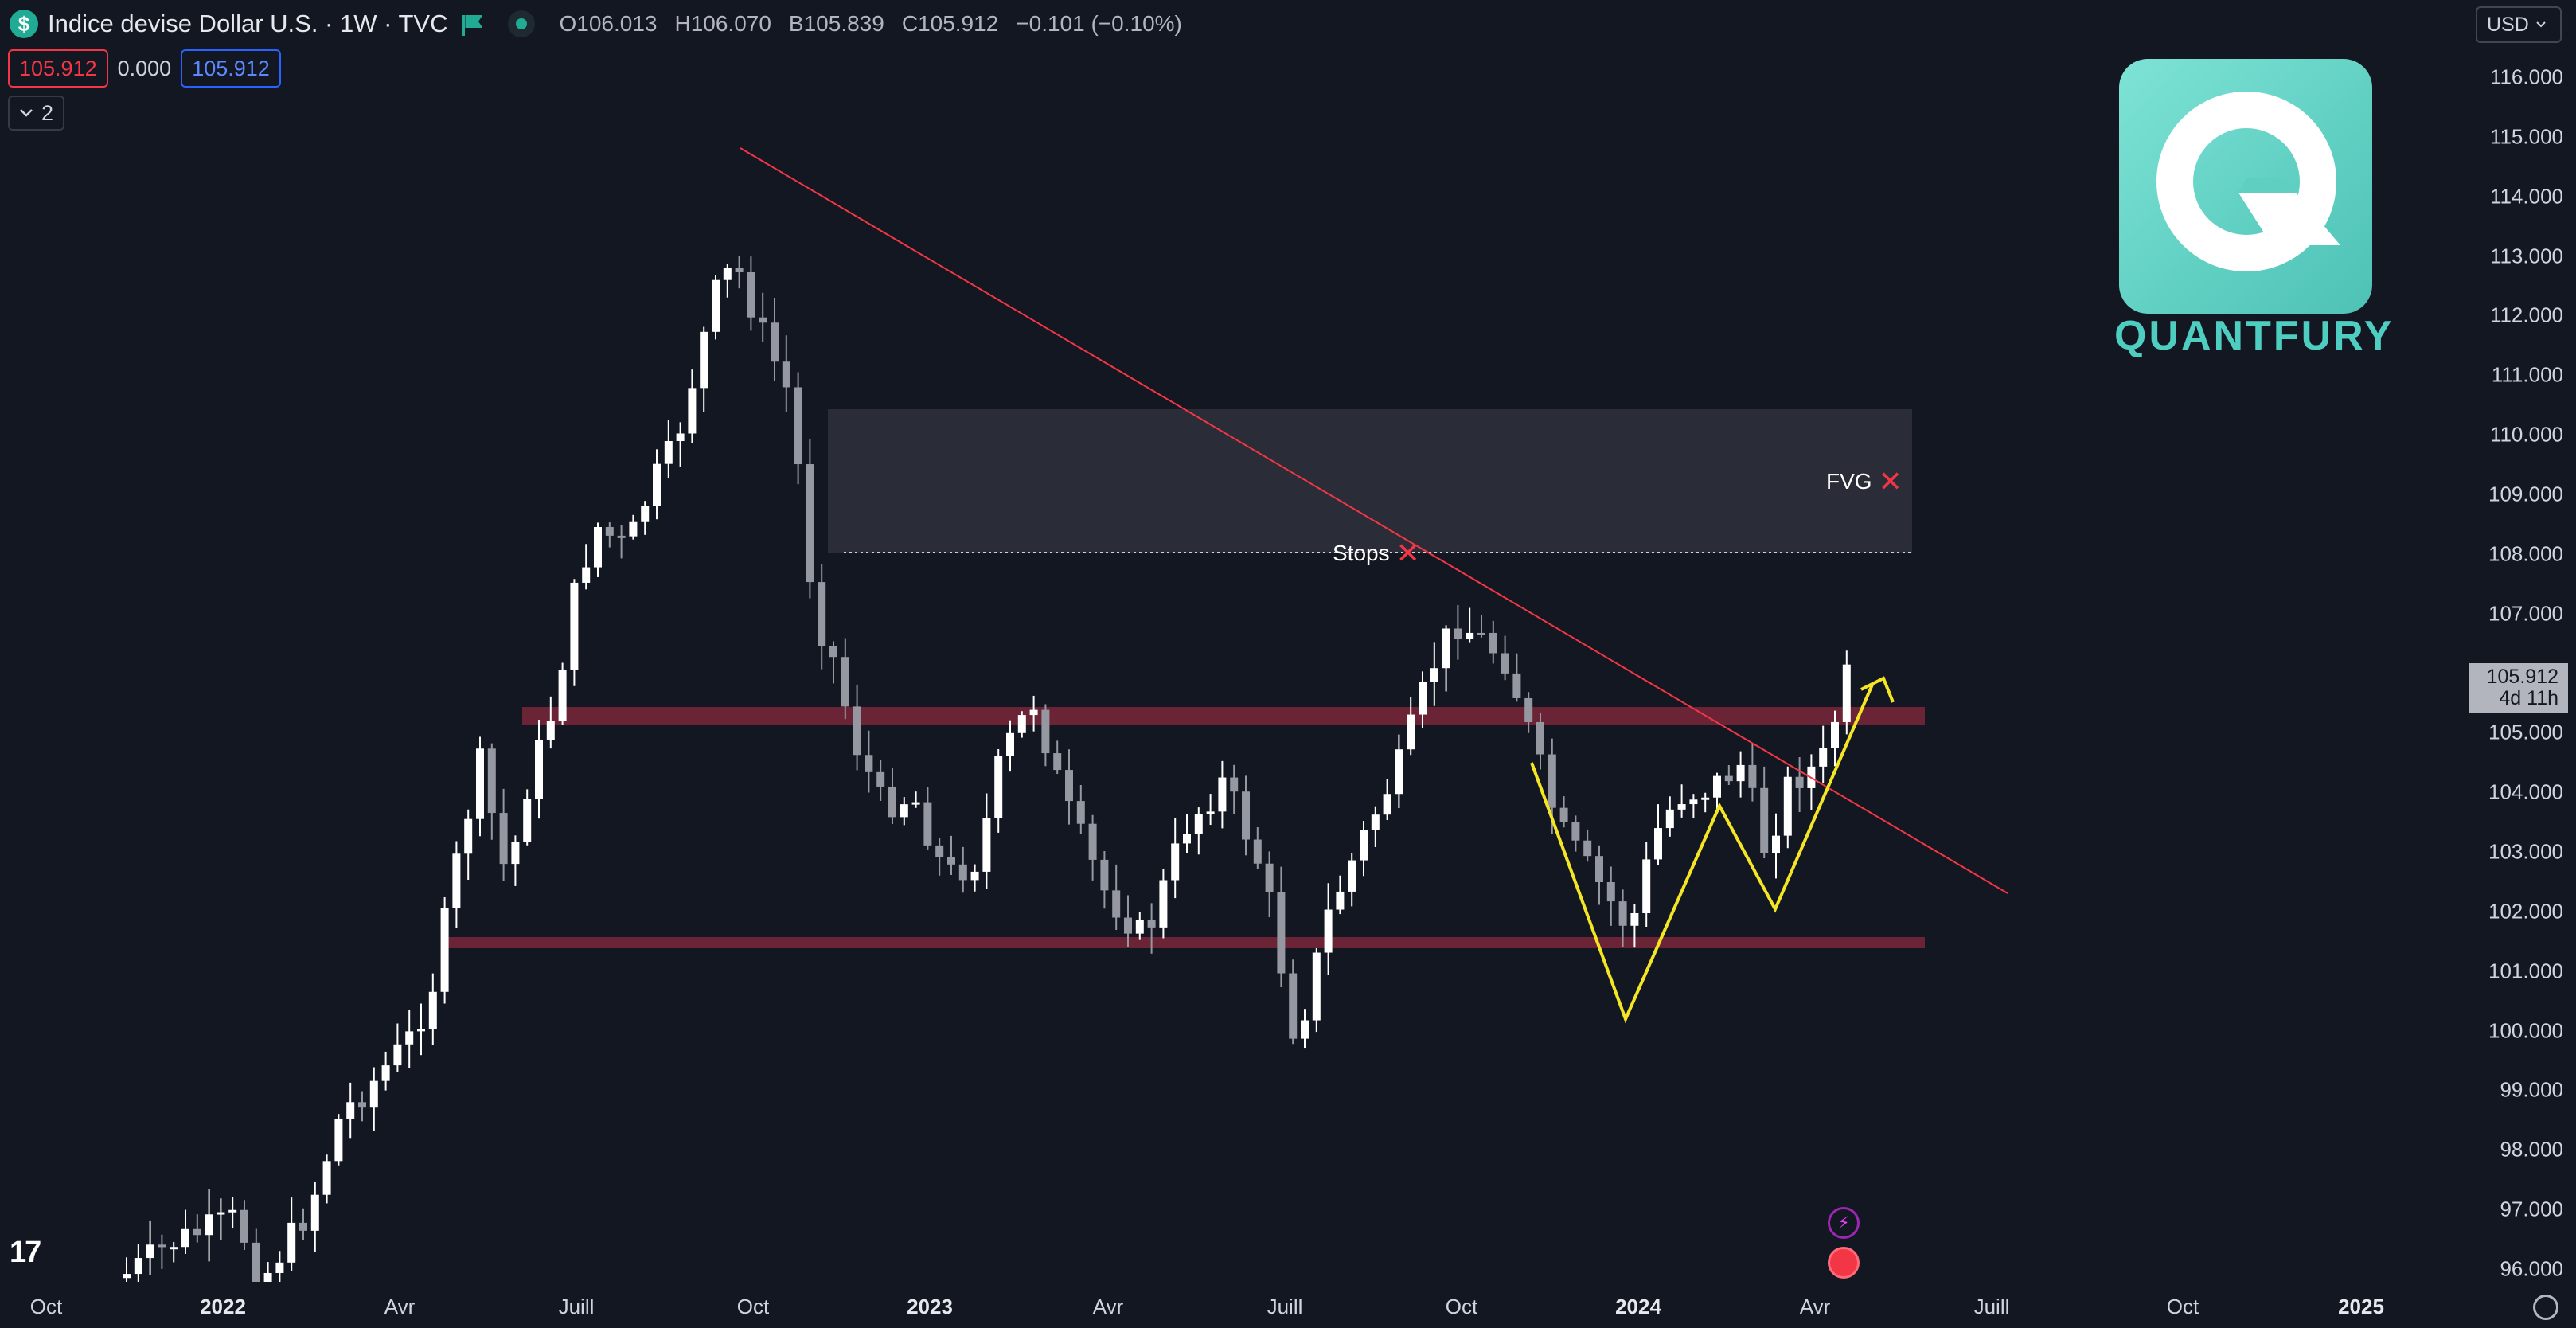 The image size is (2576, 1328). I want to click on gear-icon, so click(2545, 1308).